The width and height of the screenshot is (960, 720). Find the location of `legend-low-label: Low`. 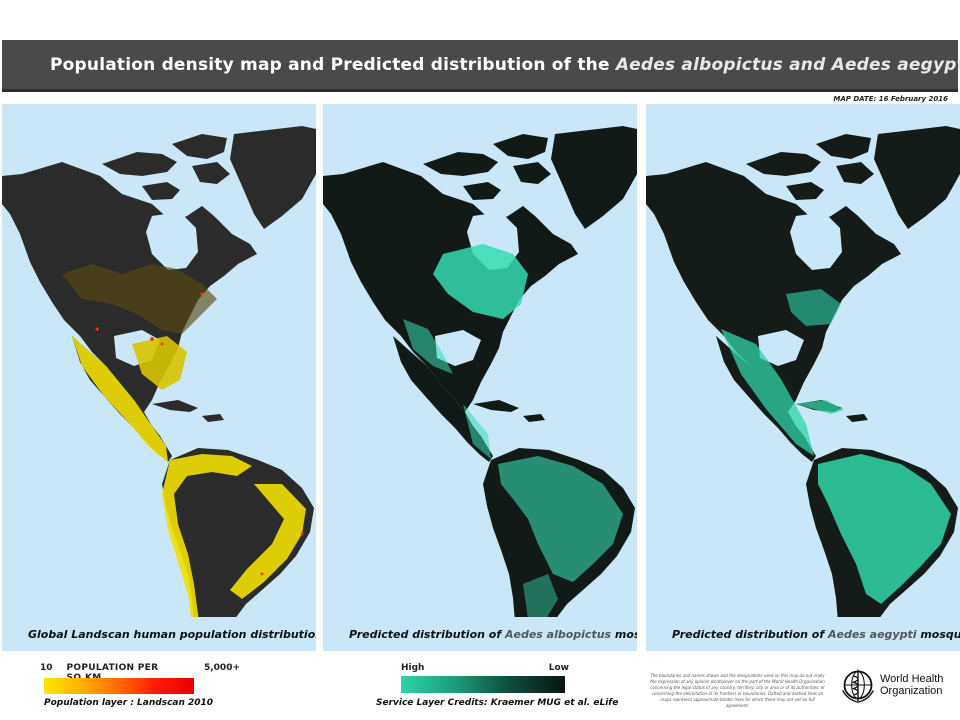

legend-low-label: Low is located at coordinates (558, 668).